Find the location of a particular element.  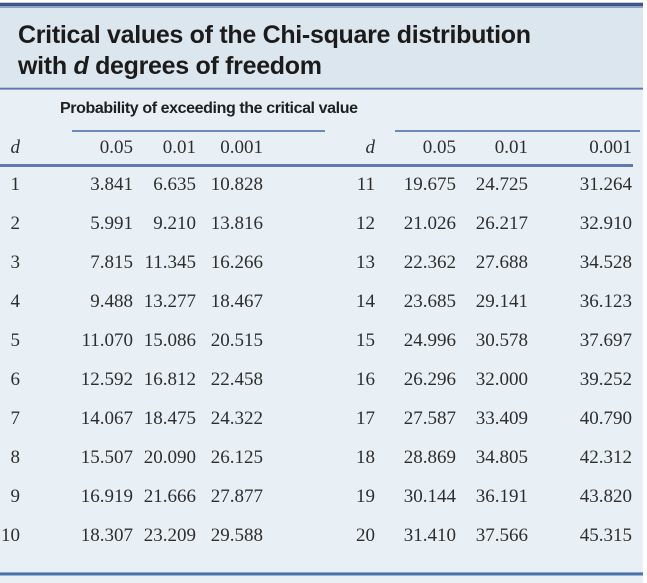

cell-p05: 19.675 is located at coordinates (429, 185).